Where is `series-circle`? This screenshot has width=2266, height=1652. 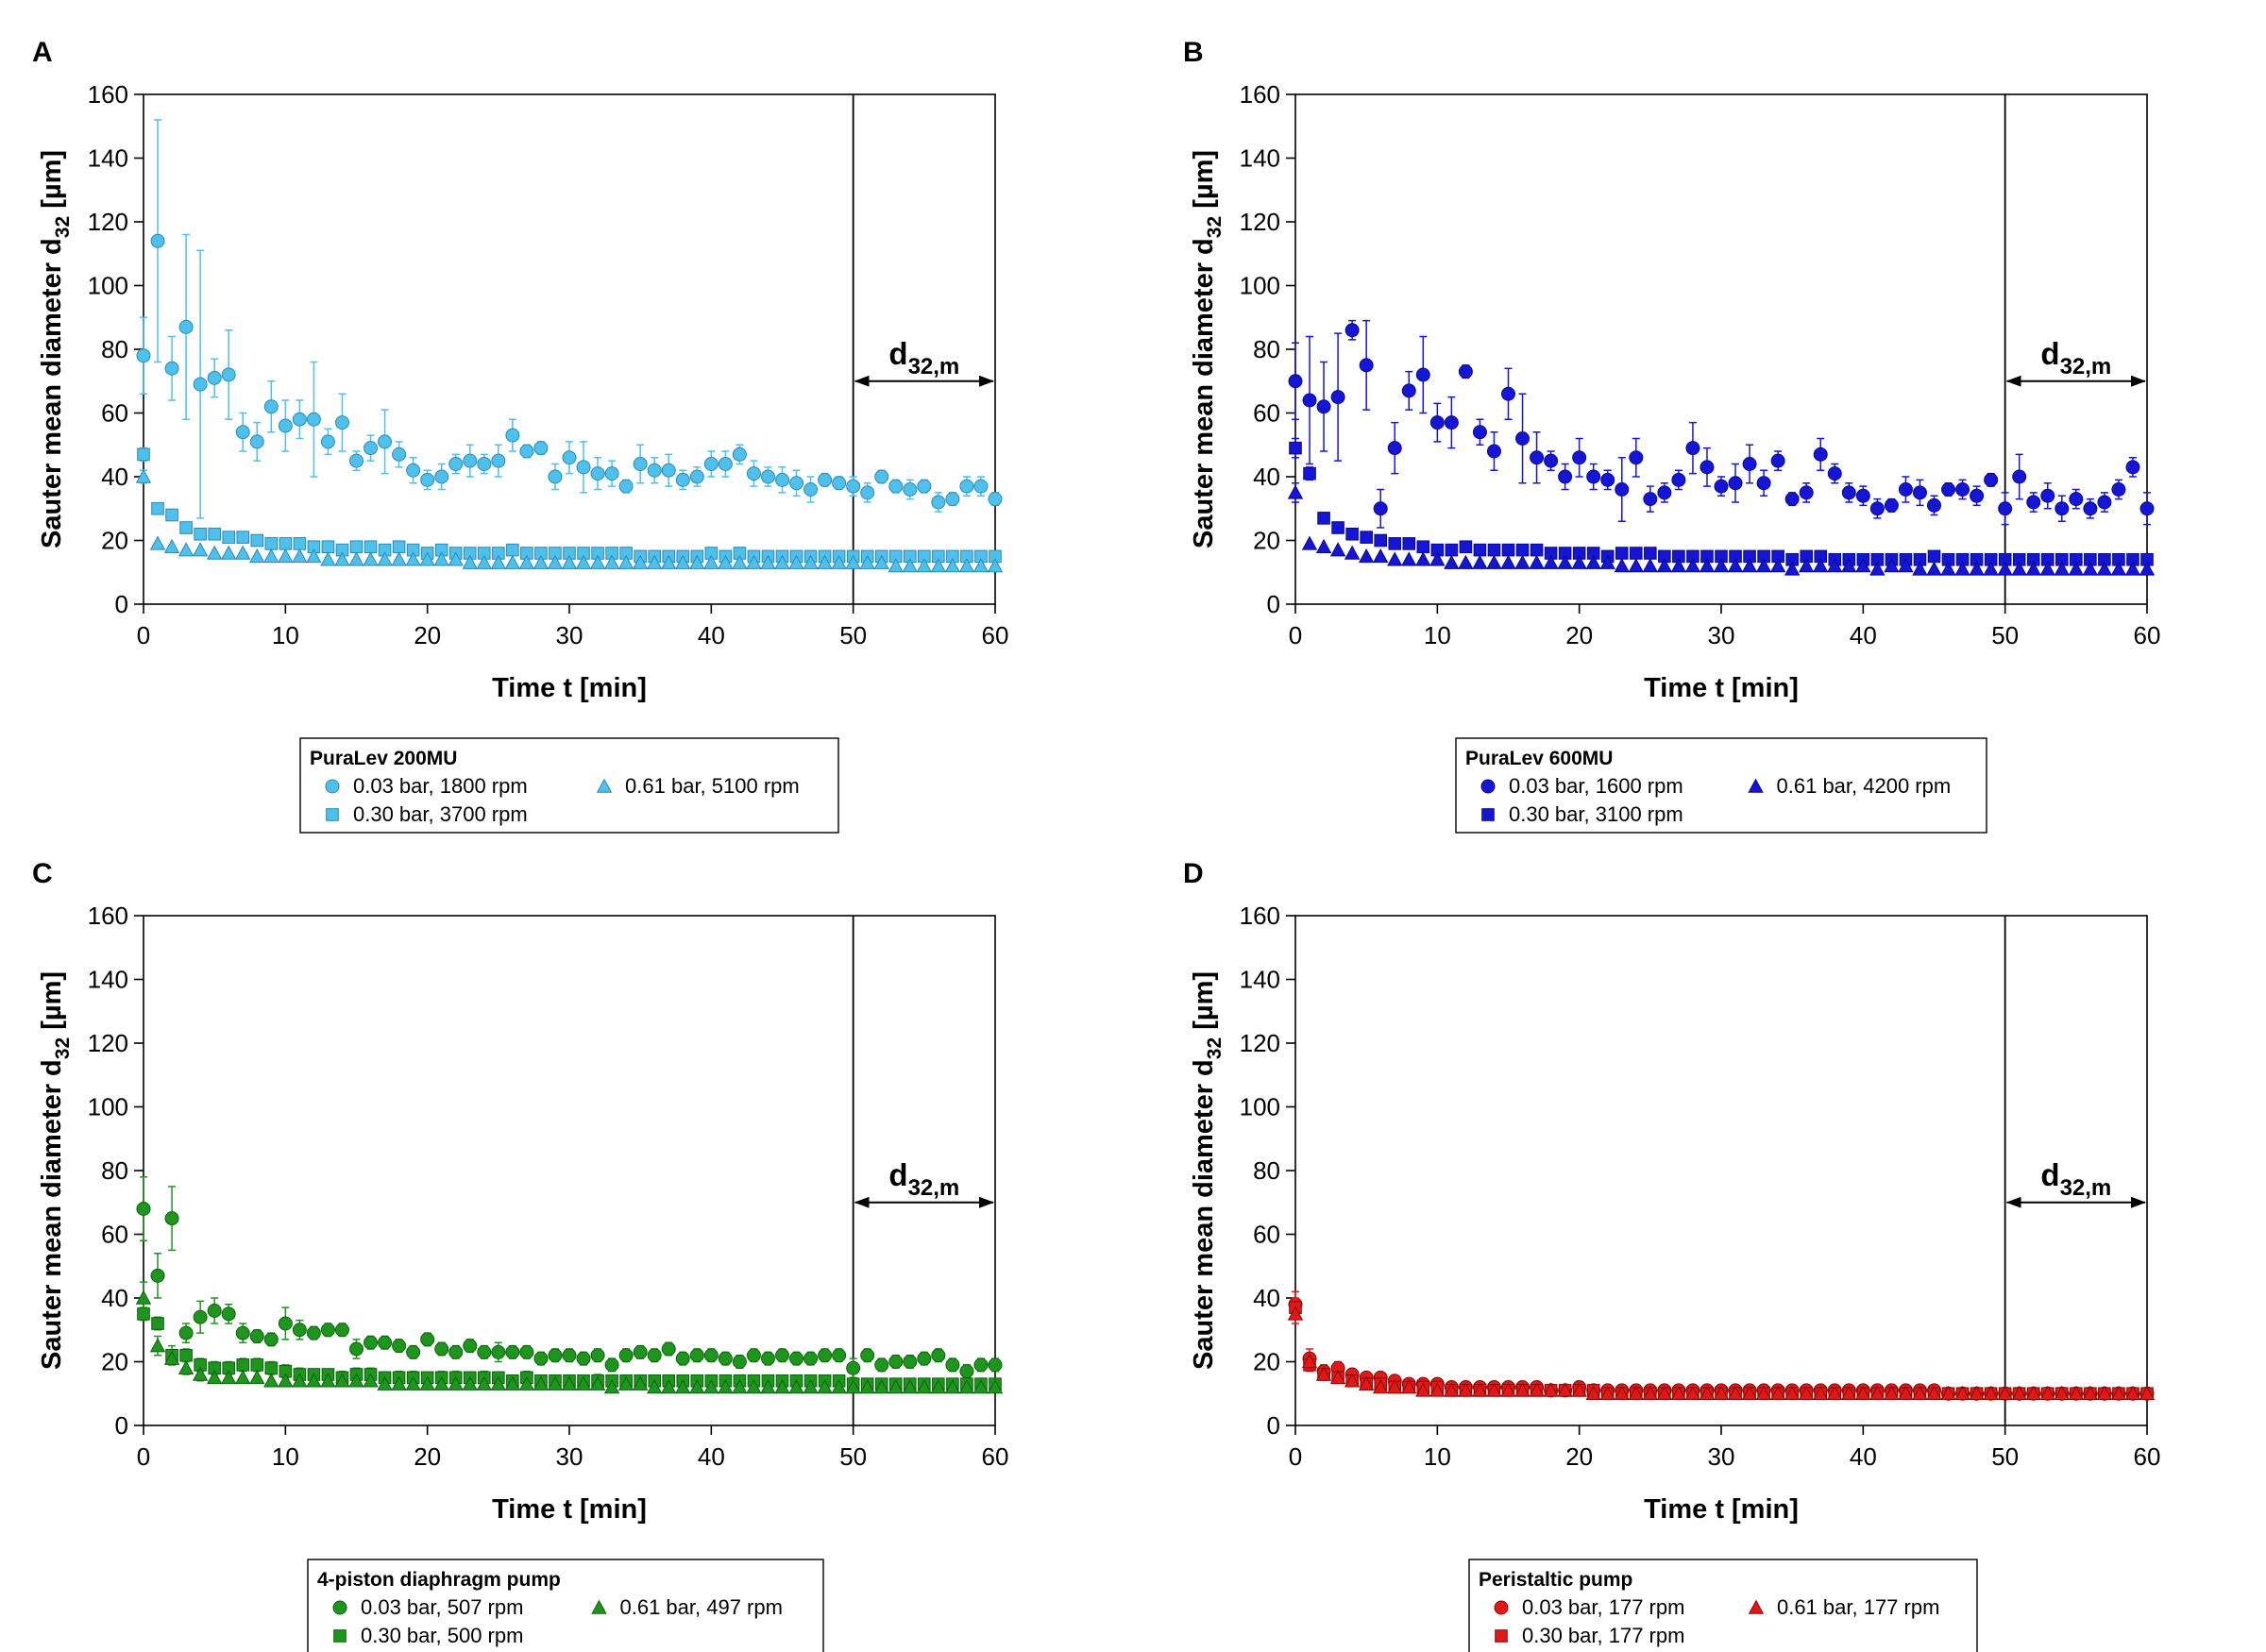 series-circle is located at coordinates (569, 1277).